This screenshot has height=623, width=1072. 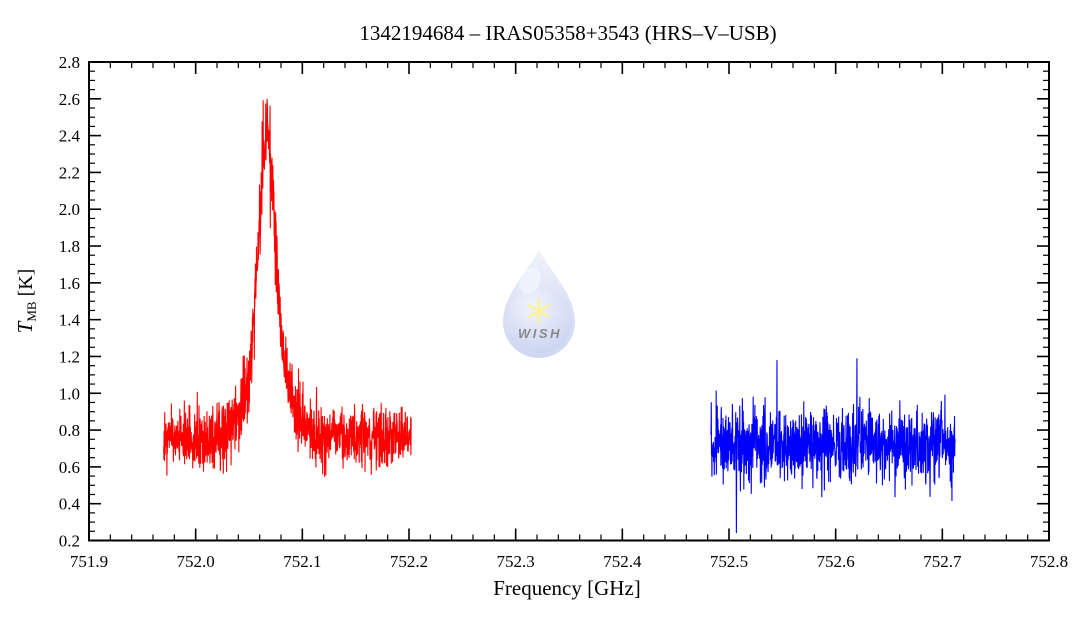 What do you see at coordinates (69, 467) in the screenshot?
I see `y-tick-label: 0.6` at bounding box center [69, 467].